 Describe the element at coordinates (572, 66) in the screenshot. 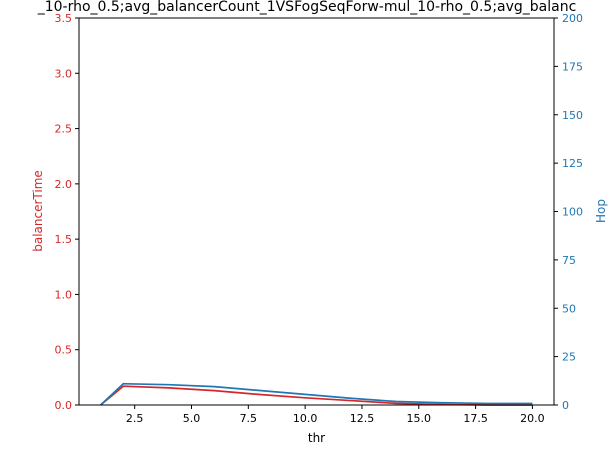

I see `right-y-tick-label: 175` at that location.